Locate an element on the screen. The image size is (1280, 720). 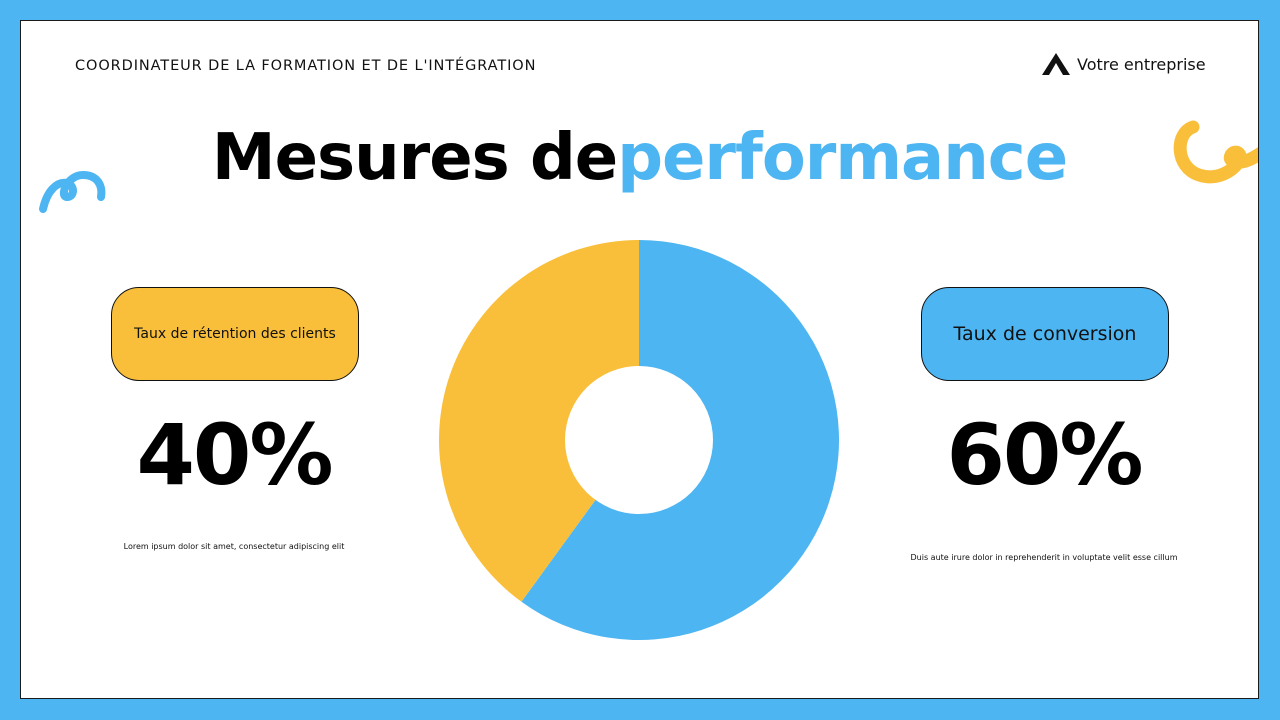
retention-label-pill: Taux de rétention des clients is located at coordinates (235, 334).